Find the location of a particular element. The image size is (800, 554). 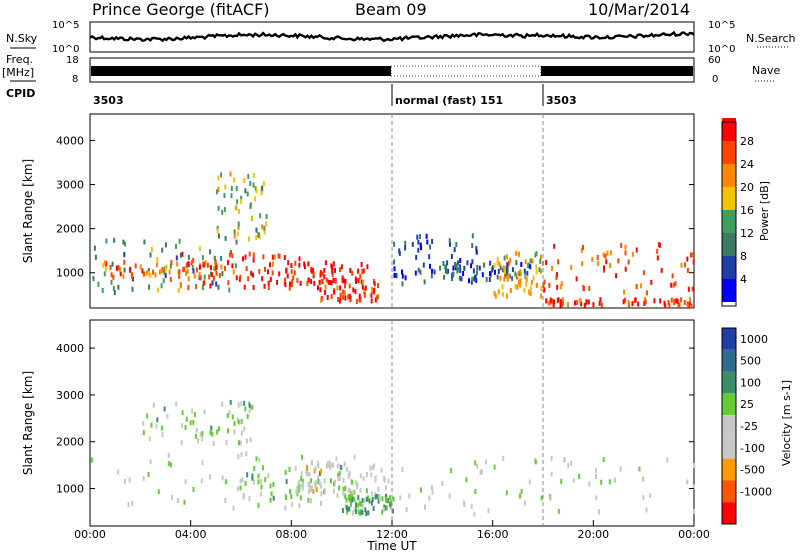

nave-tick-top: 60 is located at coordinates (714, 60).